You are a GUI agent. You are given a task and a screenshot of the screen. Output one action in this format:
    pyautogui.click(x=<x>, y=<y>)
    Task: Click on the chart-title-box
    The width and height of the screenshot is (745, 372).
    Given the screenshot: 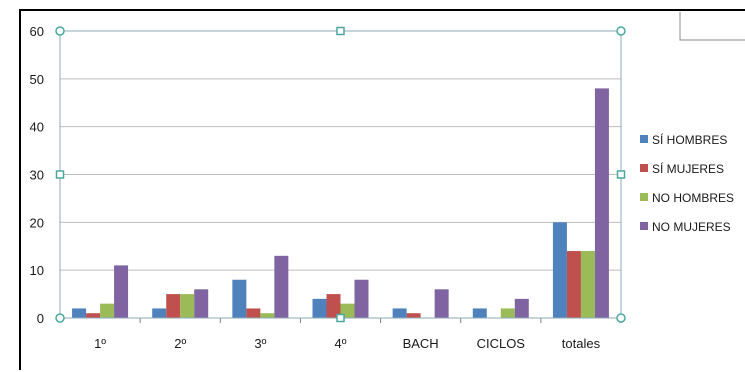 What is the action you would take?
    pyautogui.click(x=712, y=26)
    